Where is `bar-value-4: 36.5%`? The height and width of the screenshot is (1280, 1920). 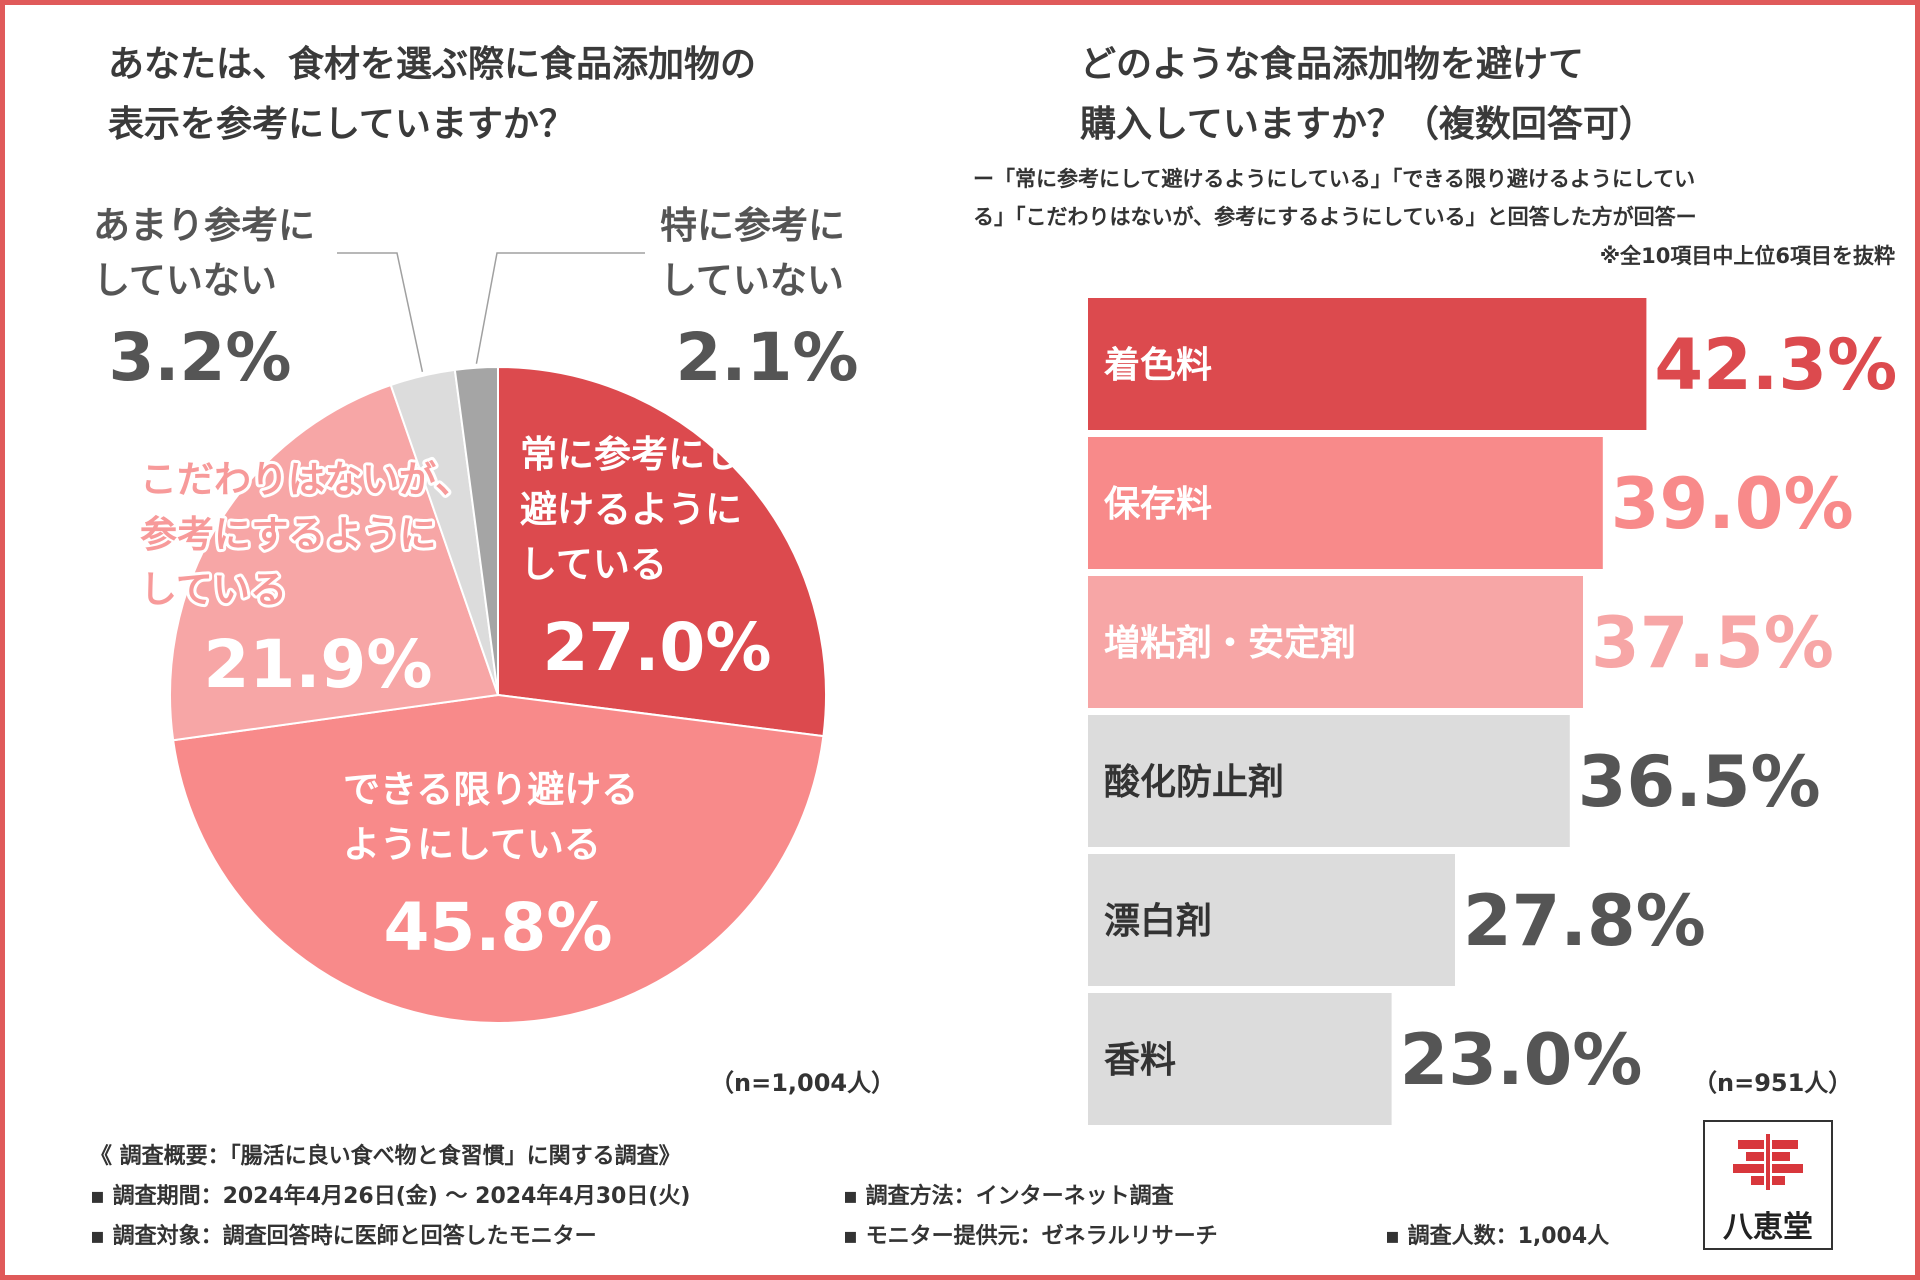
bar-value-4: 36.5% is located at coordinates (1699, 782).